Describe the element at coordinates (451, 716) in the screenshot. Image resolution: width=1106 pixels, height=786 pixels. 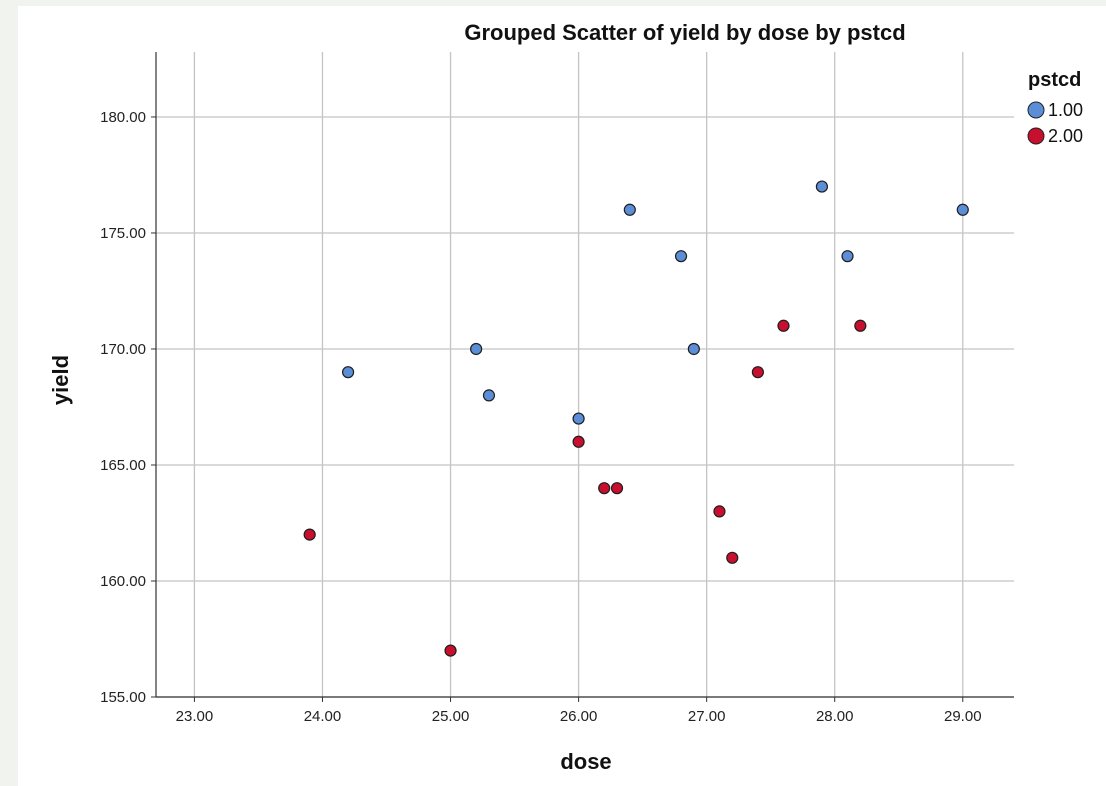
I see `x-tick-label: 25.00` at that location.